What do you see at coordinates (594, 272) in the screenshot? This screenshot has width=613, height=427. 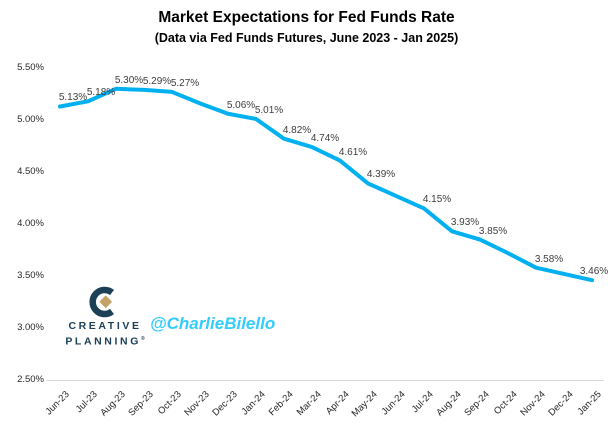 I see `data-label: 3.46%` at bounding box center [594, 272].